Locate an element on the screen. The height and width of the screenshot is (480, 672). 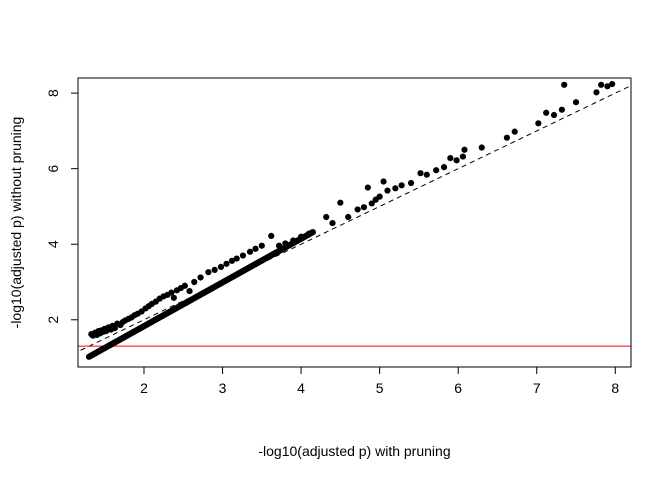
y-tick-label: 6 is located at coordinates (53, 169).